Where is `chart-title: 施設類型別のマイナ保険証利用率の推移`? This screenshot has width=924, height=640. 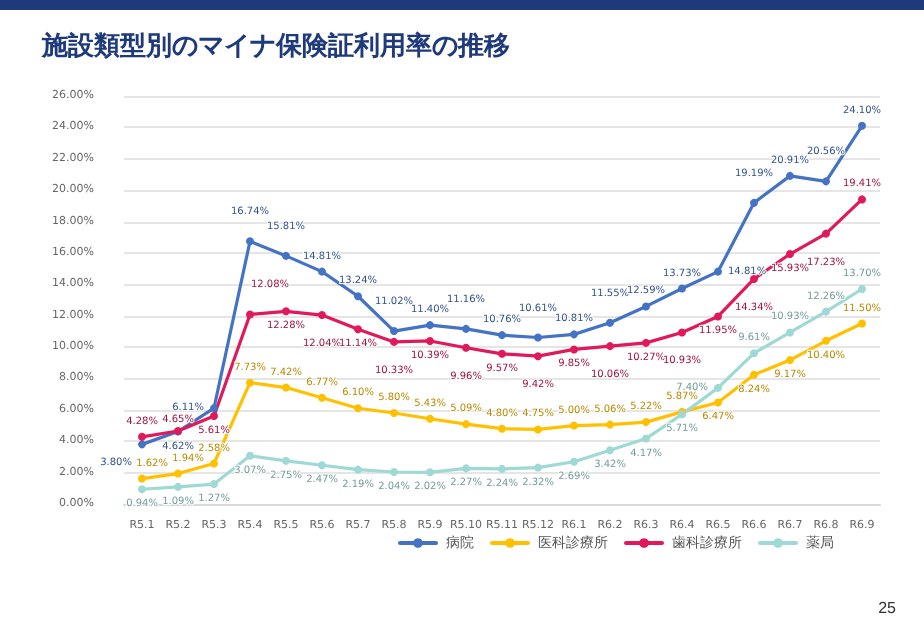 chart-title: 施設類型別のマイナ保険証利用率の推移 is located at coordinates (275, 46).